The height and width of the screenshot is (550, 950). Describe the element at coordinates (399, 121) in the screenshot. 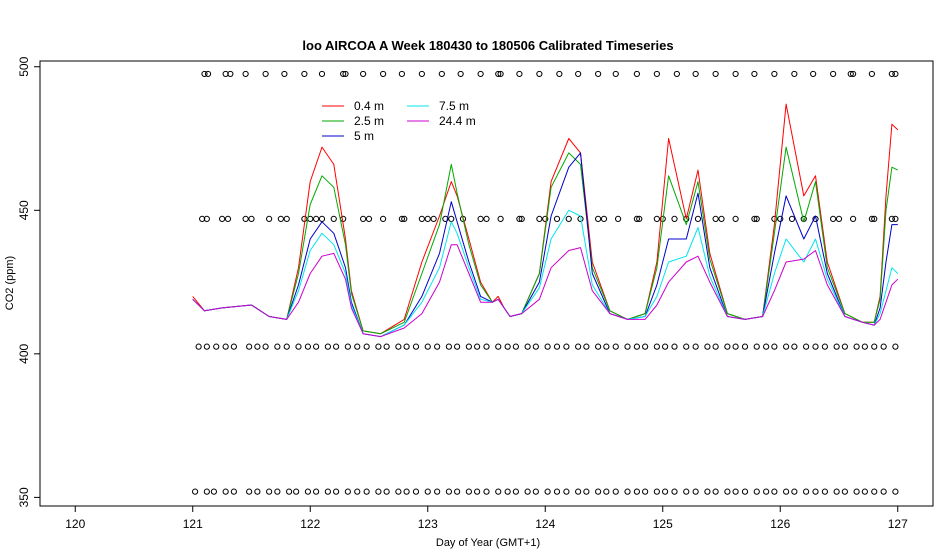

I see `legend: 0.4 m2.5 m5 m 7.5 m24.4 m` at that location.